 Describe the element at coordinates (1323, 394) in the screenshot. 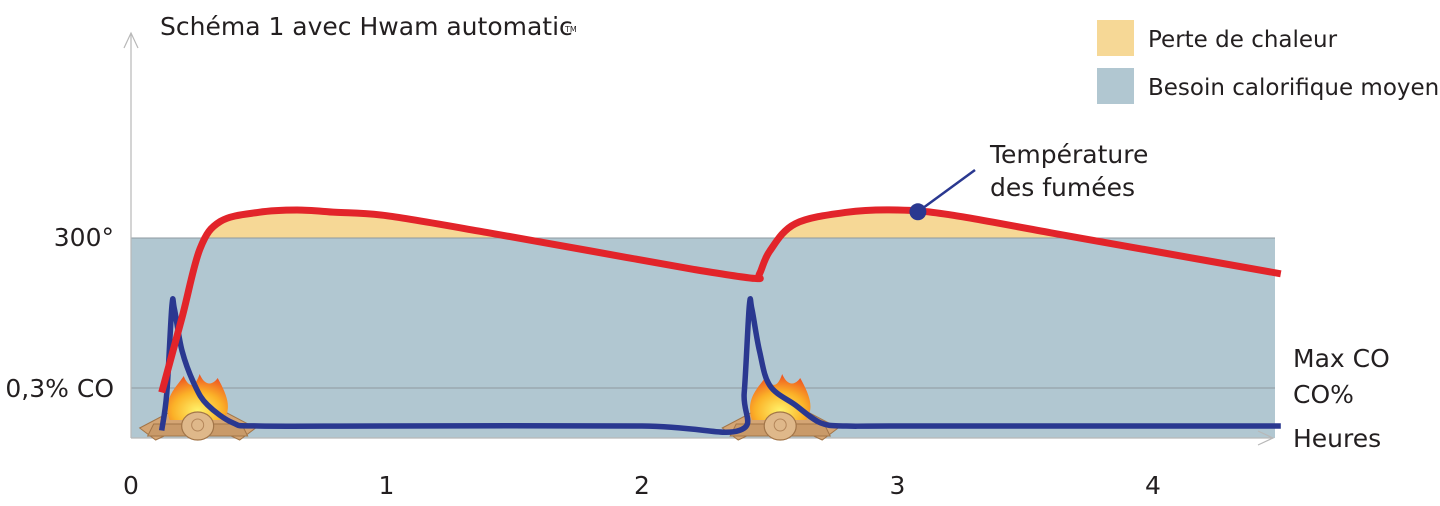

I see `label-co-percent: CO%` at that location.